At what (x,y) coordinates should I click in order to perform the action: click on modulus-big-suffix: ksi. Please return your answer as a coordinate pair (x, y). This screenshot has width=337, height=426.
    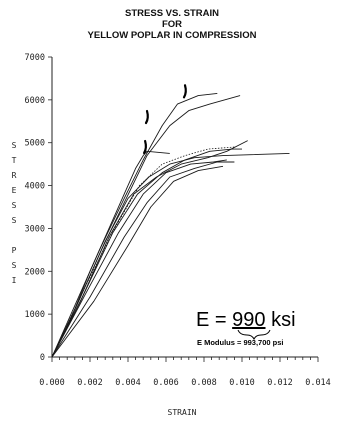
    Looking at the image, I should click on (281, 320).